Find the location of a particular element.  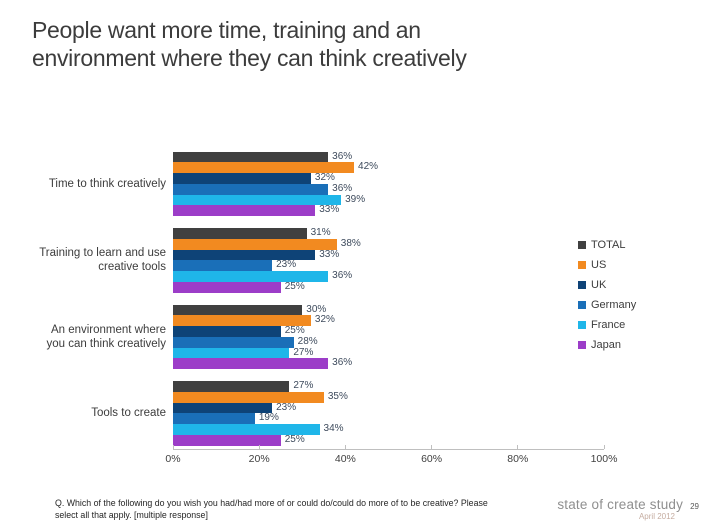

category-label: Tools to create is located at coordinates (128, 413).